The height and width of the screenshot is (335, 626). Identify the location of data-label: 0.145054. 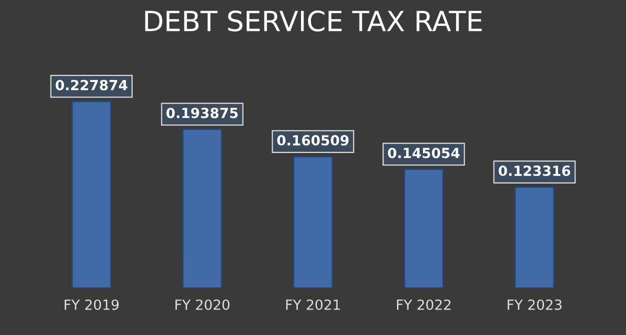
(424, 153).